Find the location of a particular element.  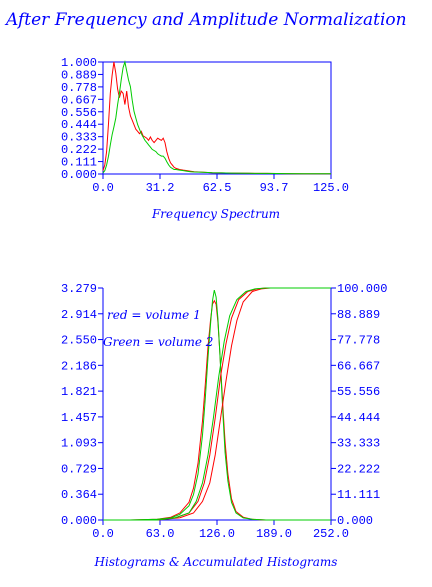

histogram-x-tick-label: 0.0 is located at coordinates (103, 534).